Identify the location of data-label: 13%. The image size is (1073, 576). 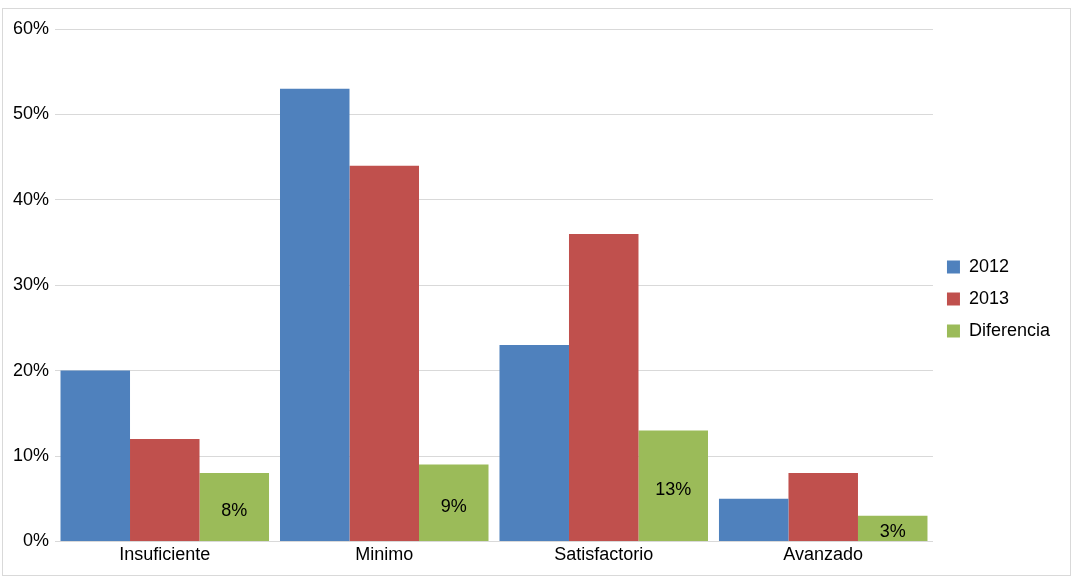
(673, 488).